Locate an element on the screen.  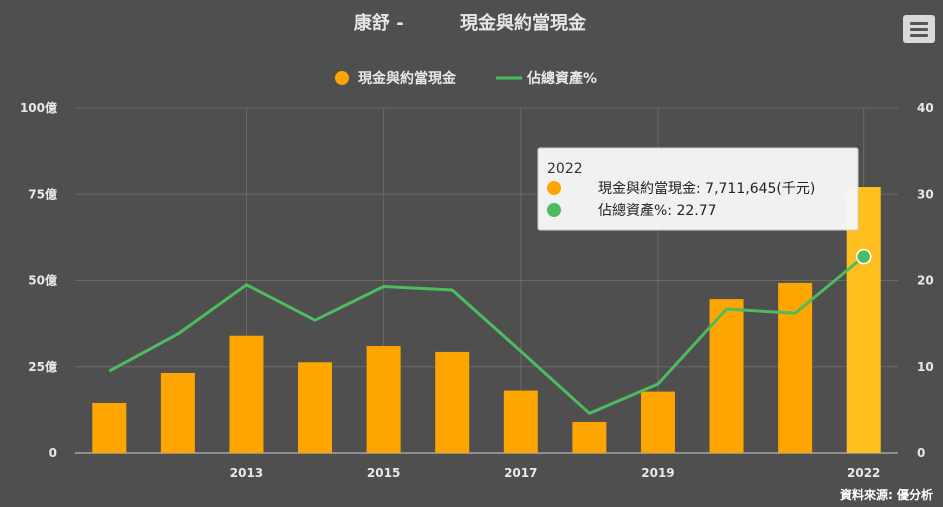
y-right-tick-label: 20 is located at coordinates (925, 281).